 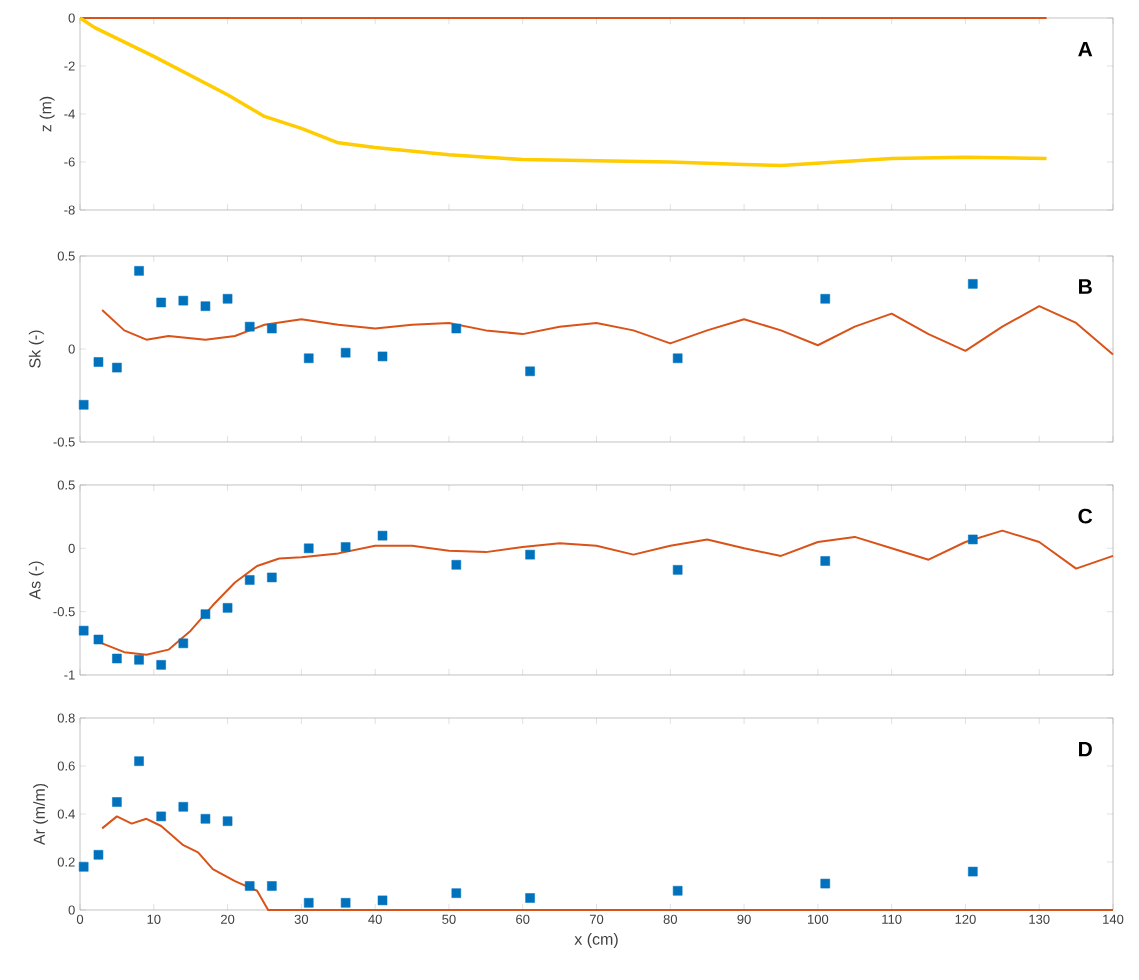 I want to click on y-tick-label: 0.6, so click(x=66, y=766).